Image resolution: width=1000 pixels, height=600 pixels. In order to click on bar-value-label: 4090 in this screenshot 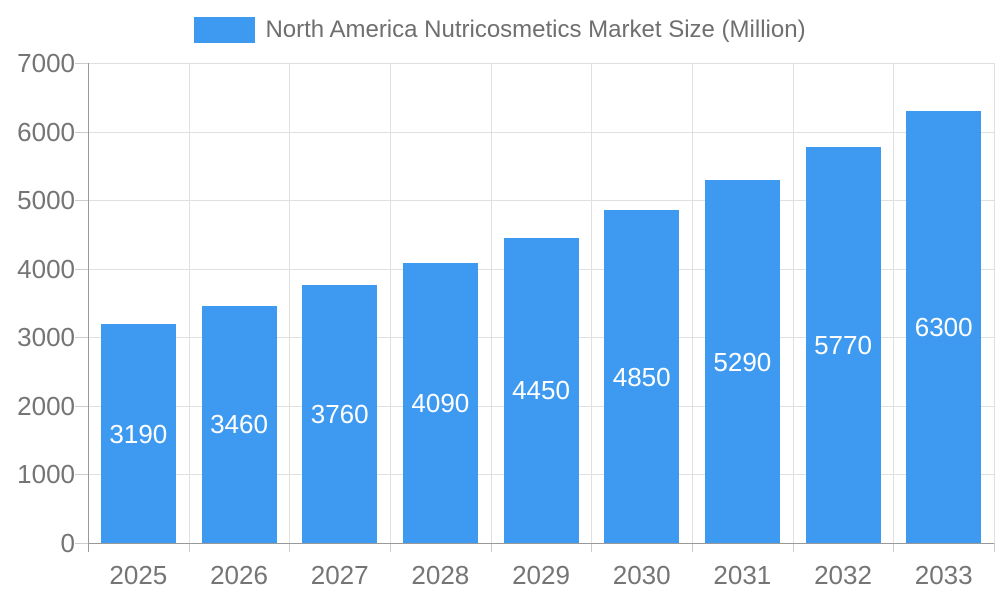, I will do `click(440, 402)`.